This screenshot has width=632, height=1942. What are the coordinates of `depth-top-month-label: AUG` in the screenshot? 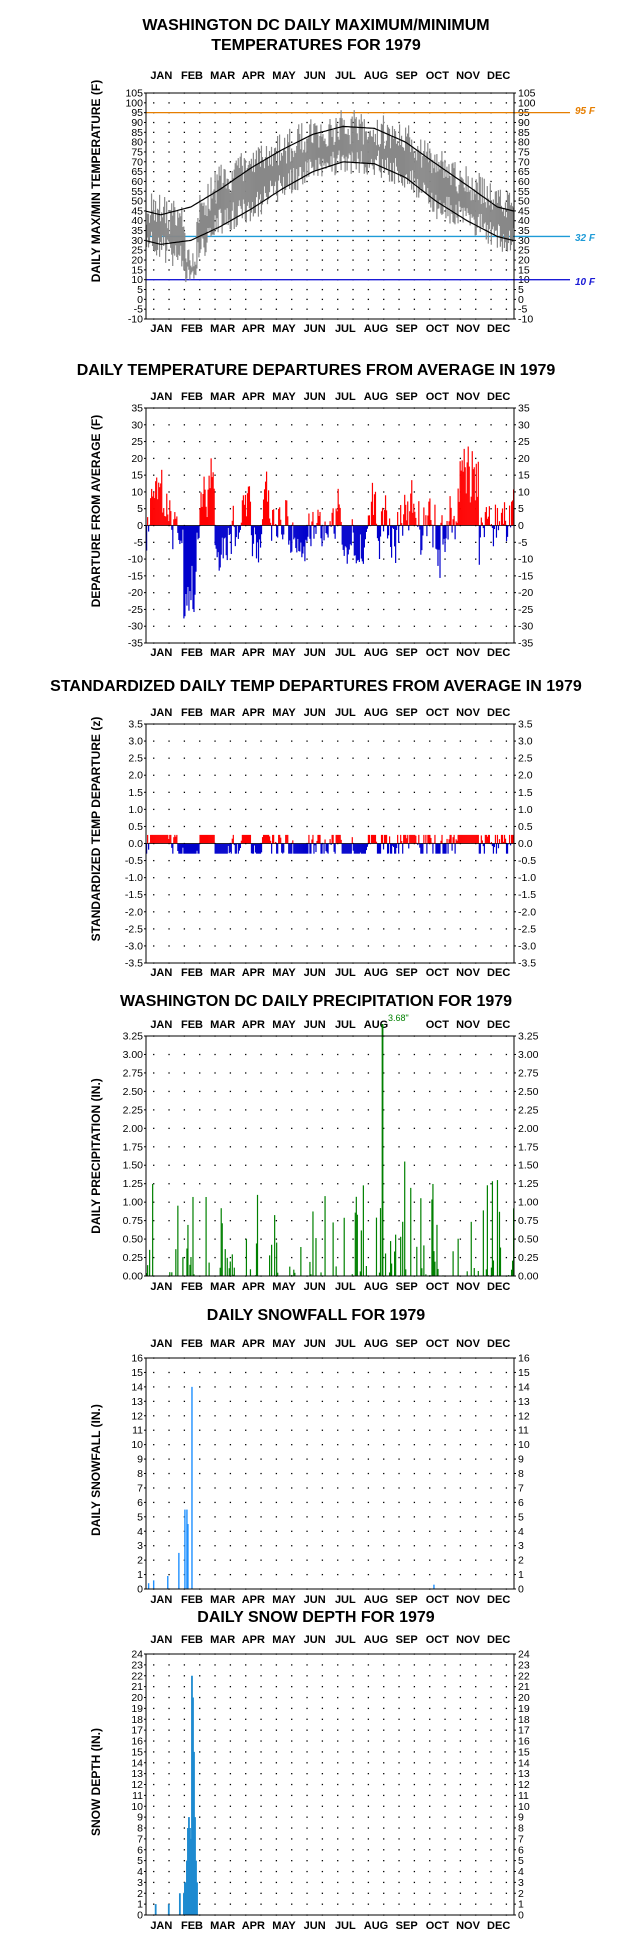 It's located at (376, 1640).